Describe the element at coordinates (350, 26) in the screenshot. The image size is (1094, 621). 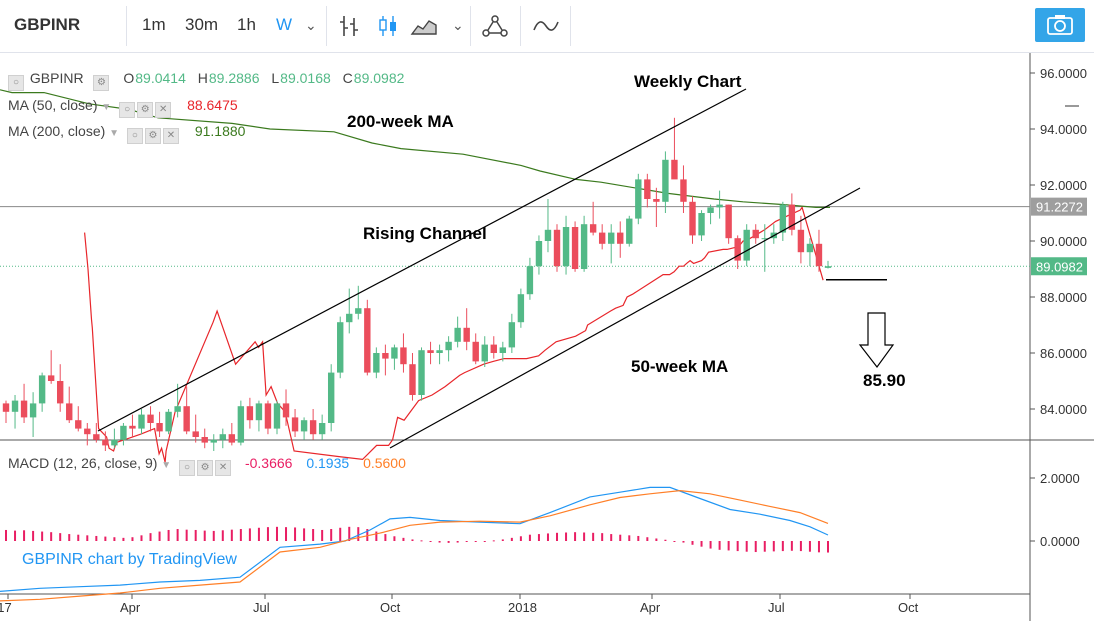
I see `bar-chart-style-icon` at that location.